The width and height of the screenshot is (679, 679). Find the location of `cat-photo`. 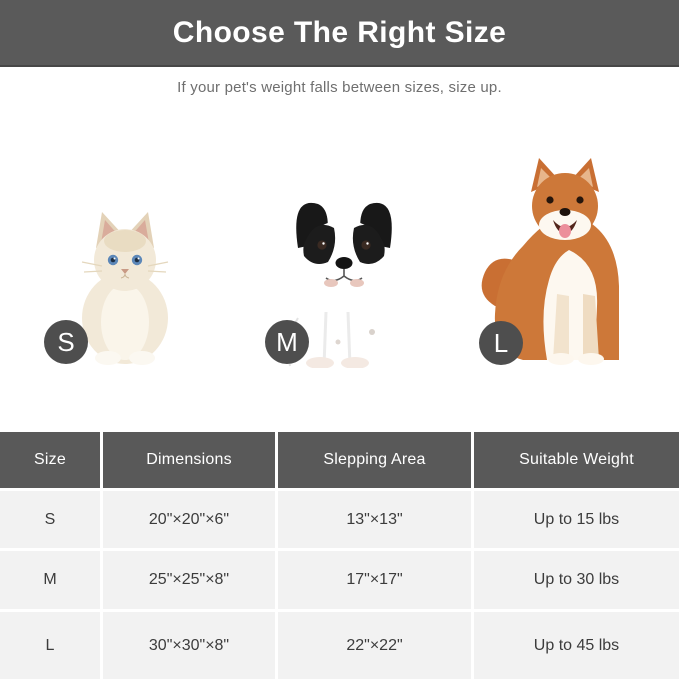

cat-photo is located at coordinates (125, 281).